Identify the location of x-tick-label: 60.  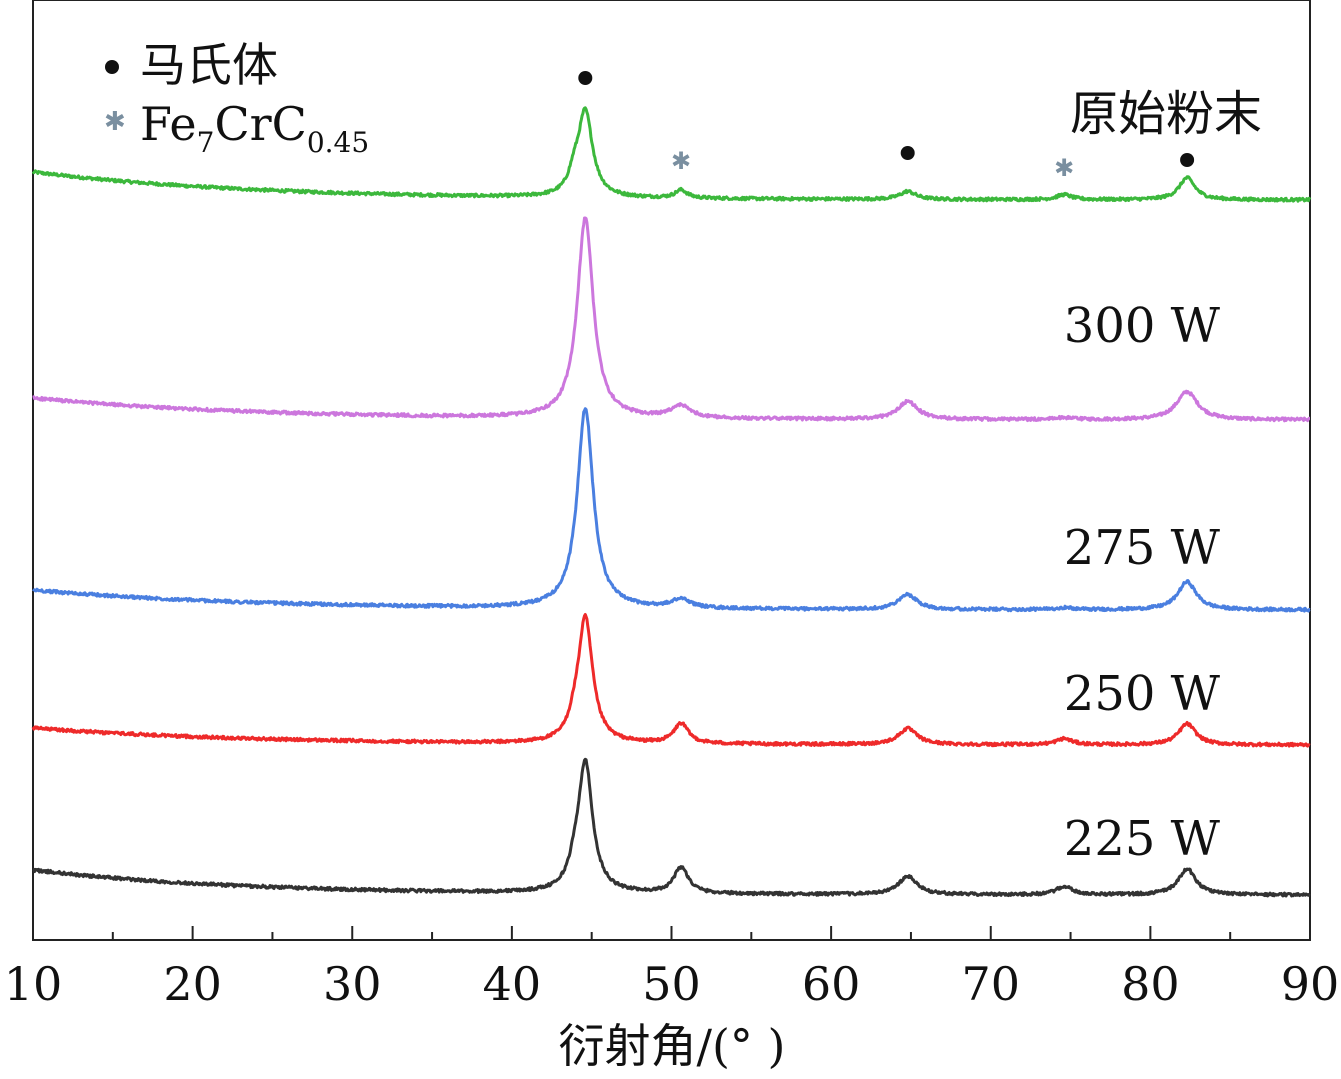
(831, 984).